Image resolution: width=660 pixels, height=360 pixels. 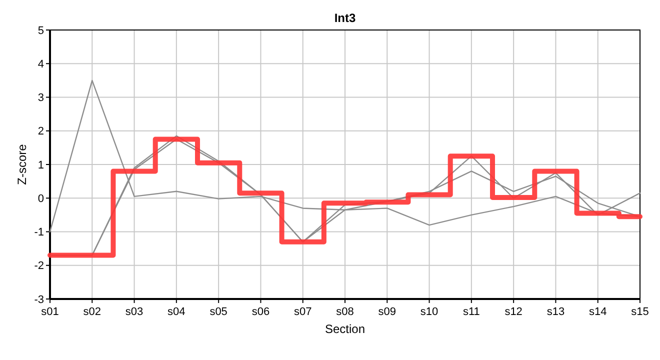 I want to click on y-tick-label: -1, so click(x=39, y=232).